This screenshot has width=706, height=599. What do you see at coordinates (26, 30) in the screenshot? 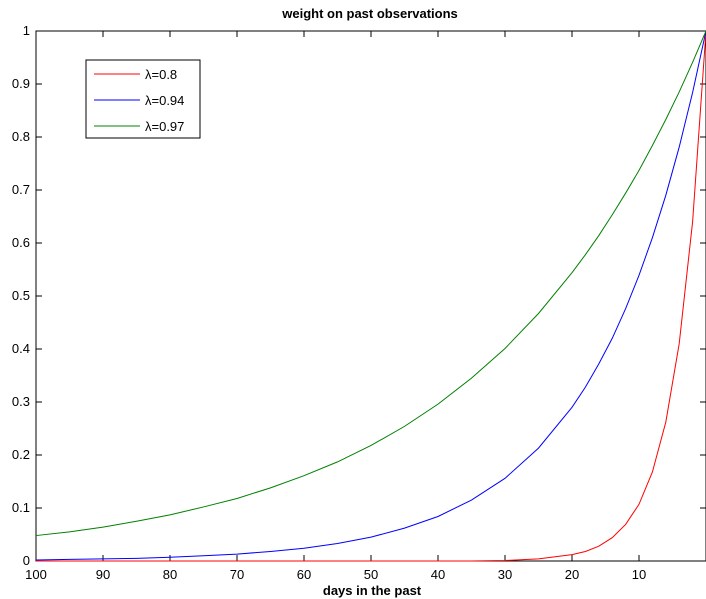
I see `y-tick-label: 1` at bounding box center [26, 30].